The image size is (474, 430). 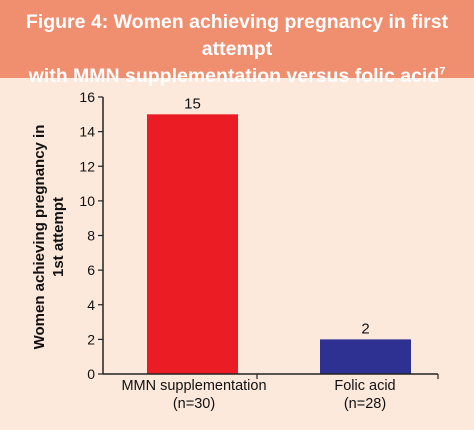 What do you see at coordinates (91, 339) in the screenshot?
I see `y-tick-label-2: 2` at bounding box center [91, 339].